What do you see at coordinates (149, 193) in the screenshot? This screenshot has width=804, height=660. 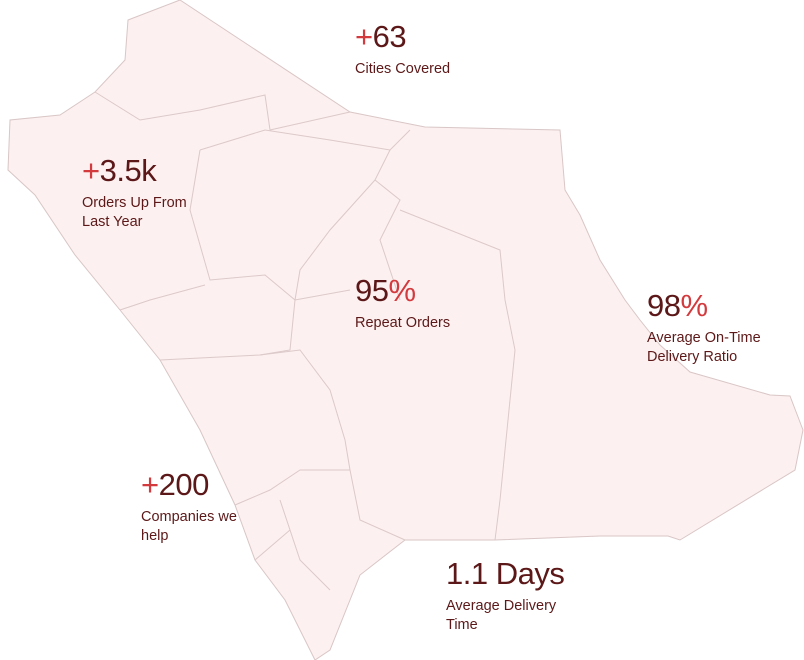 I see `stat-orders-up: +3.5k Orders Up From Last Year` at bounding box center [149, 193].